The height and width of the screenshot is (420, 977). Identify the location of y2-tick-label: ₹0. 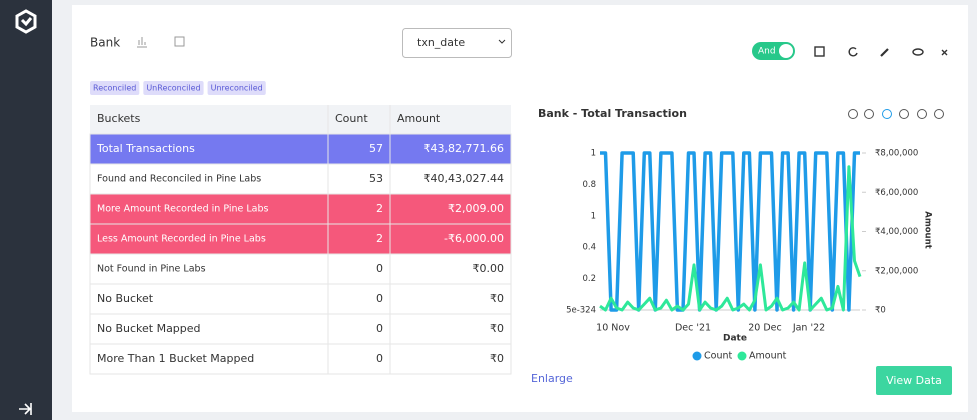
(880, 311).